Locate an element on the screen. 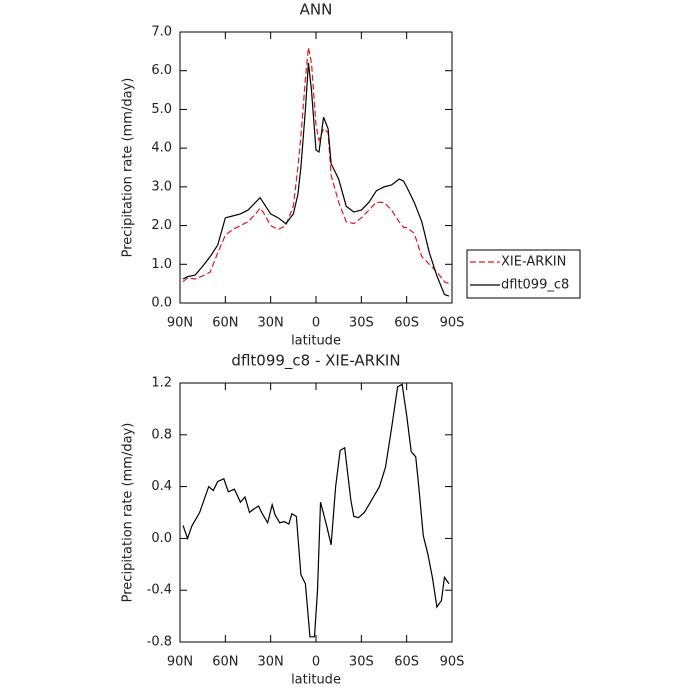  y-tick-label: 1.2 is located at coordinates (161, 383).